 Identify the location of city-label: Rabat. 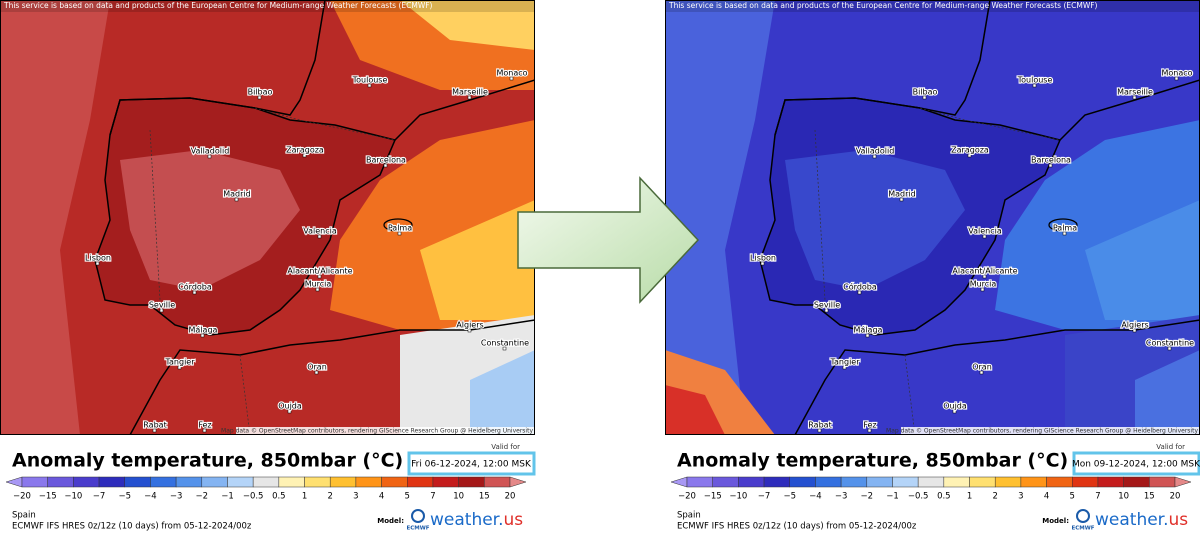
(819, 425).